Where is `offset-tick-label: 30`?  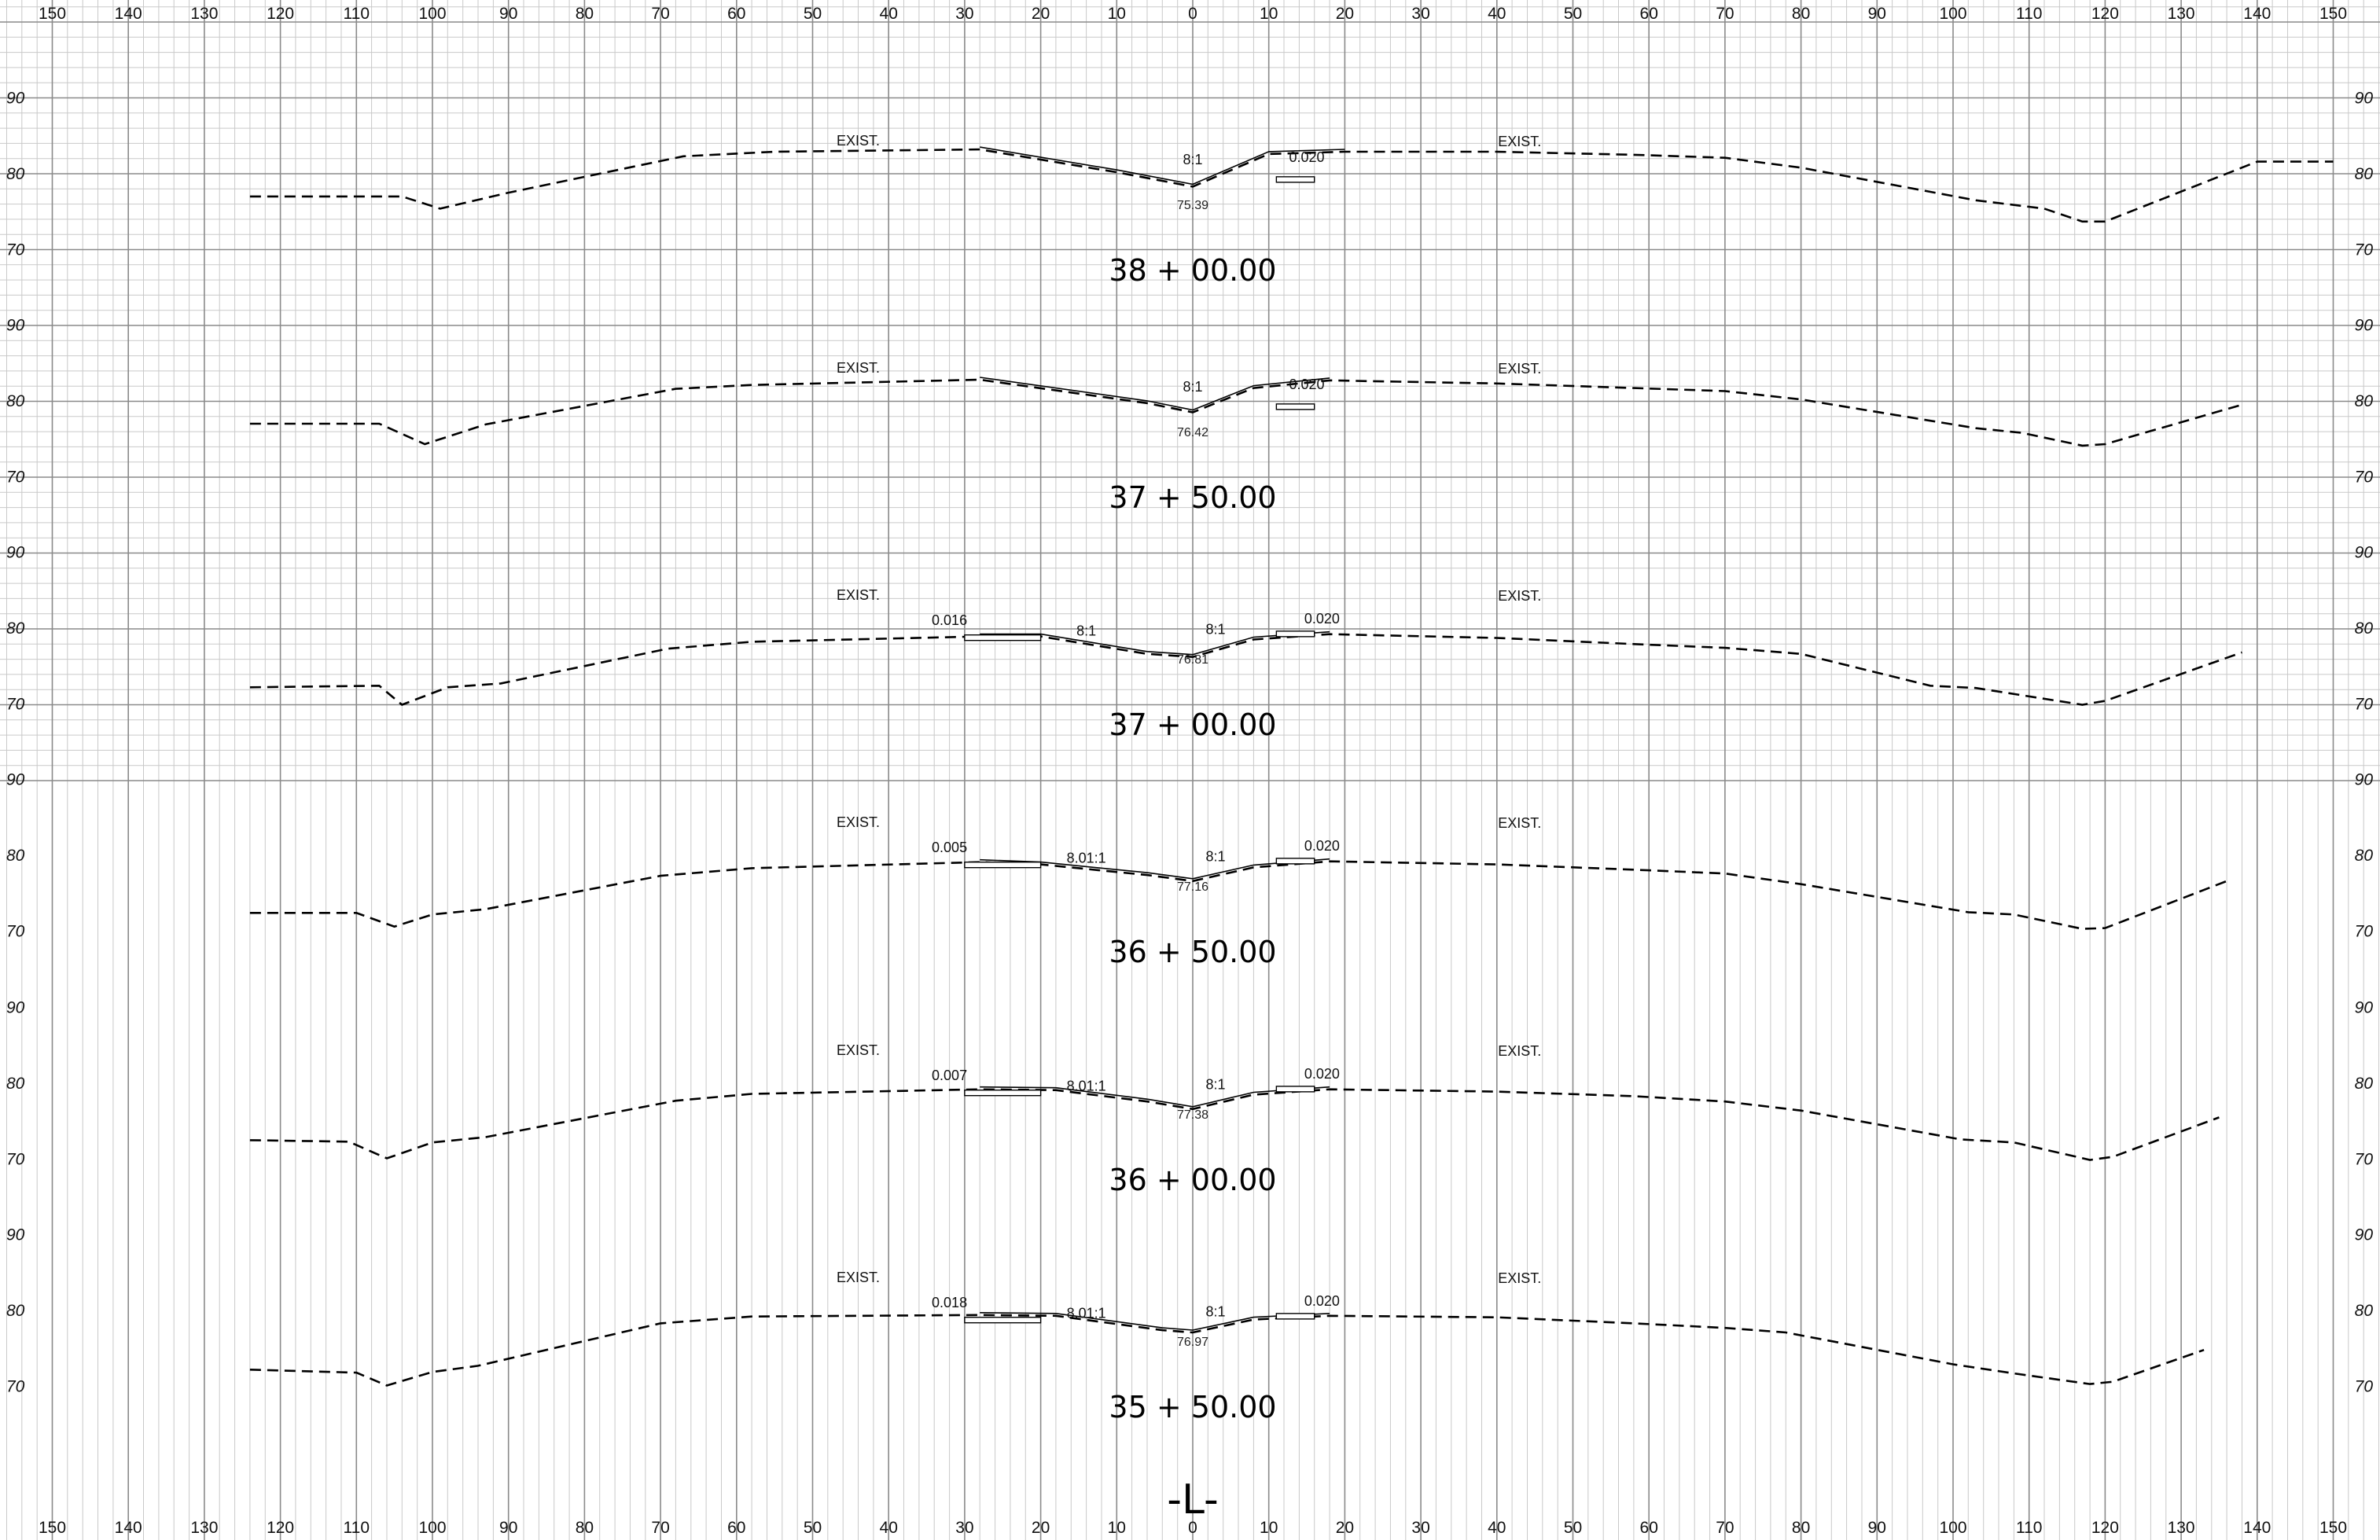 offset-tick-label: 30 is located at coordinates (1420, 1528).